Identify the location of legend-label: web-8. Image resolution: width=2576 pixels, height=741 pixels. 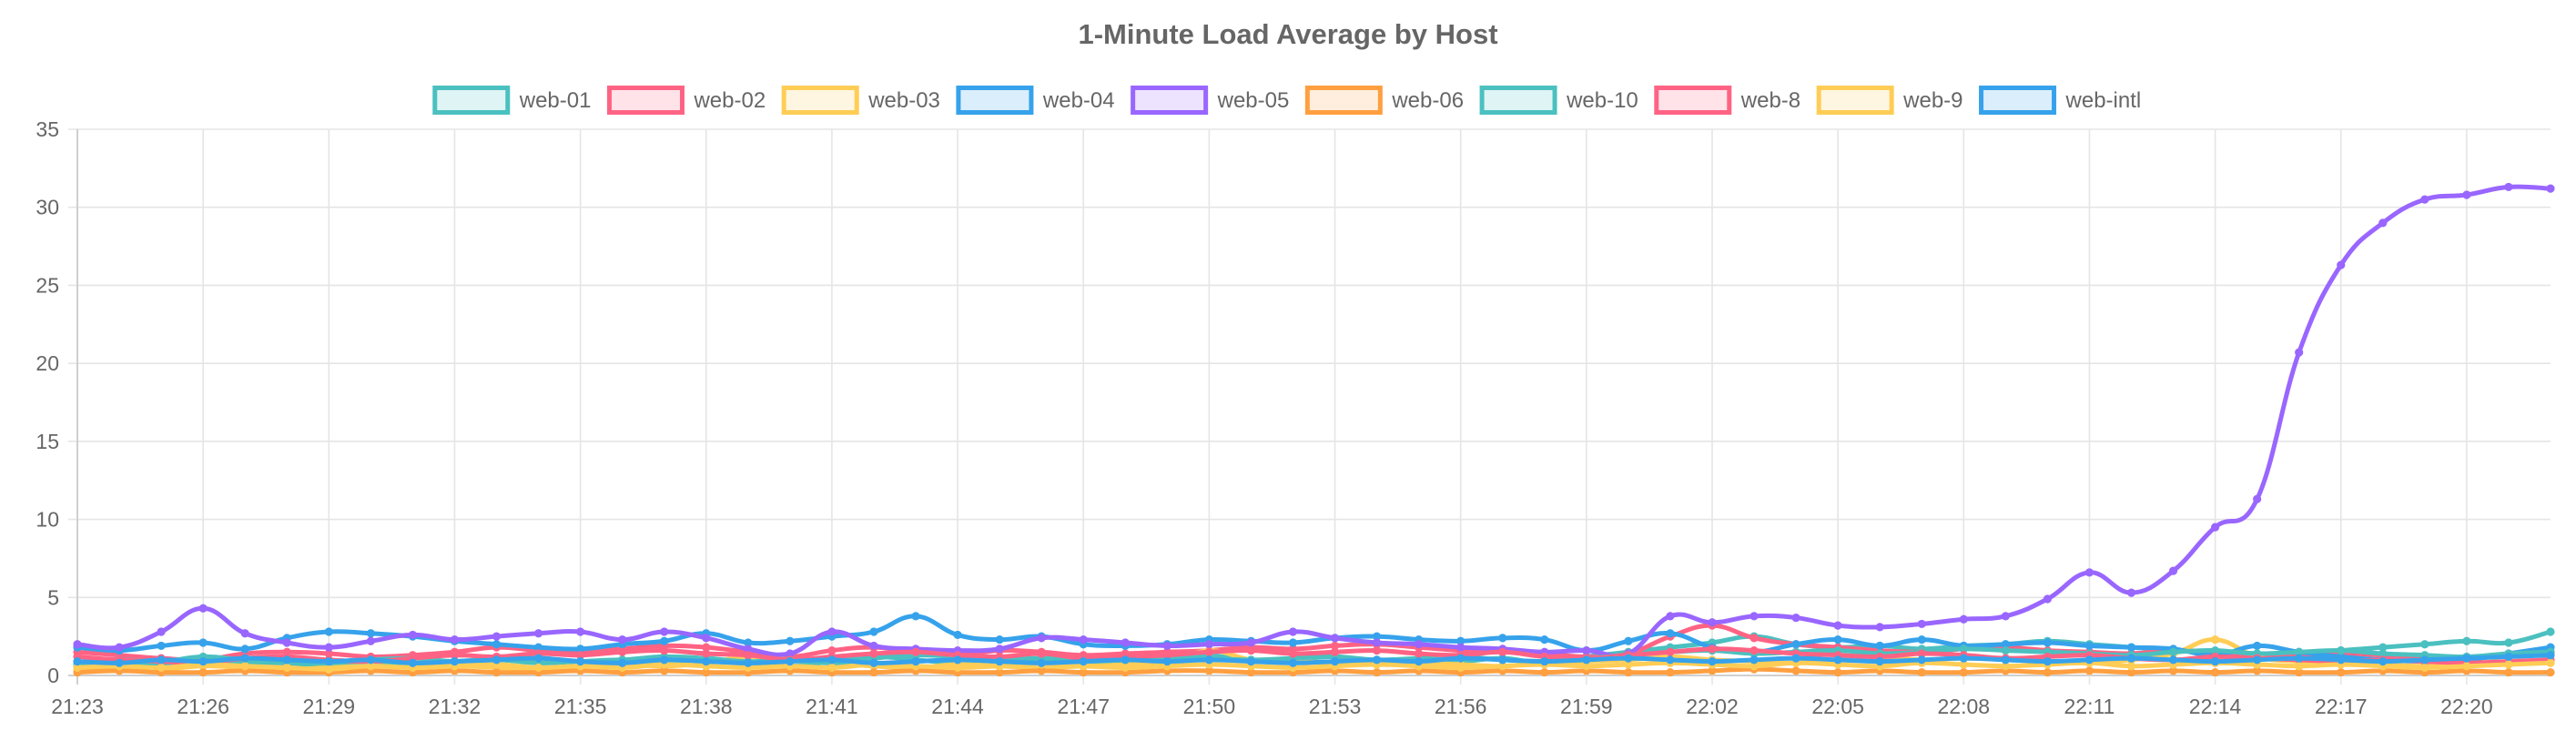
(1770, 100).